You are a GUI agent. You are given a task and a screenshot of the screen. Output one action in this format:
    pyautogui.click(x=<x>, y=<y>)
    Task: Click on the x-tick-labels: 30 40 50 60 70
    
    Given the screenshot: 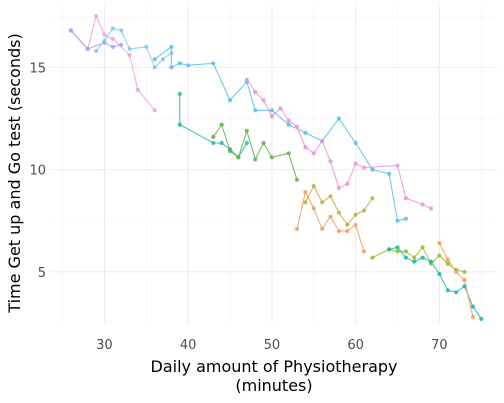 What is the action you would take?
    pyautogui.click(x=272, y=345)
    